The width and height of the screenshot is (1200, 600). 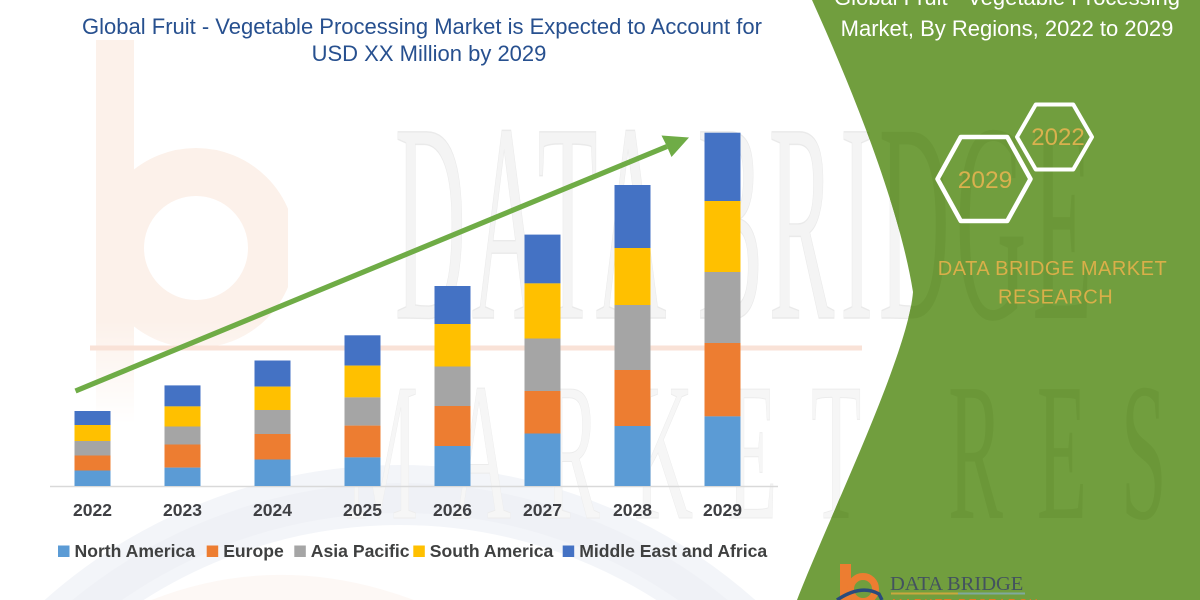 What do you see at coordinates (632, 510) in the screenshot?
I see `svg-text: 2028` at bounding box center [632, 510].